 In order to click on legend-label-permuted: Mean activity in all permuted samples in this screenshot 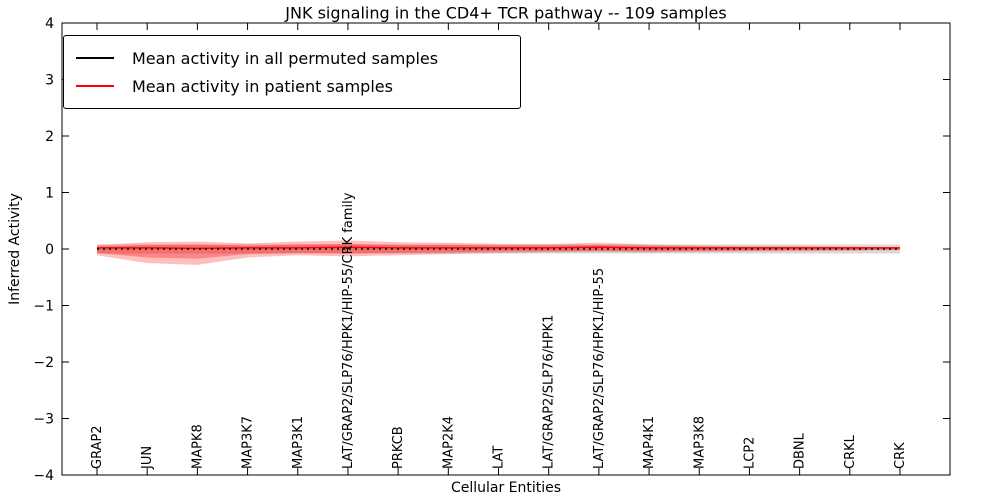, I will do `click(285, 58)`.